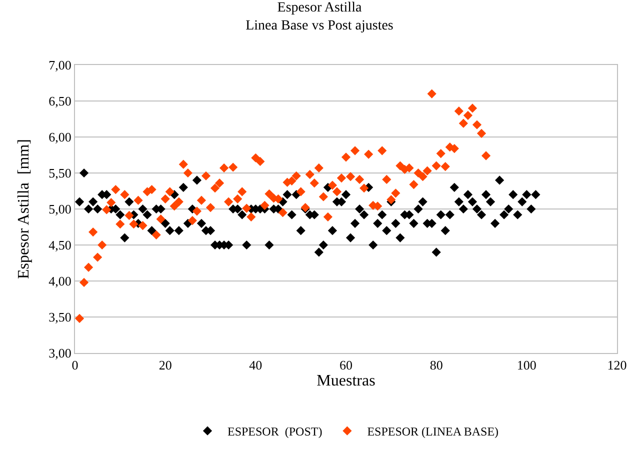 The width and height of the screenshot is (639, 457). I want to click on y-tick-label: 3,50, so click(60, 317).